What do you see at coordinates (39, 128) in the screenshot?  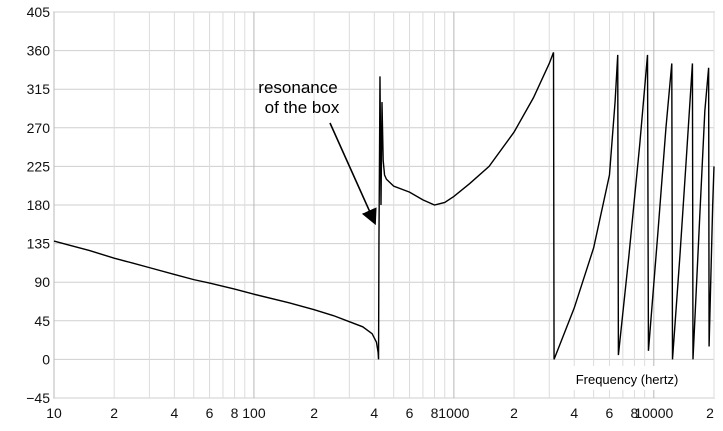 I see `y-tick-label: 270` at bounding box center [39, 128].